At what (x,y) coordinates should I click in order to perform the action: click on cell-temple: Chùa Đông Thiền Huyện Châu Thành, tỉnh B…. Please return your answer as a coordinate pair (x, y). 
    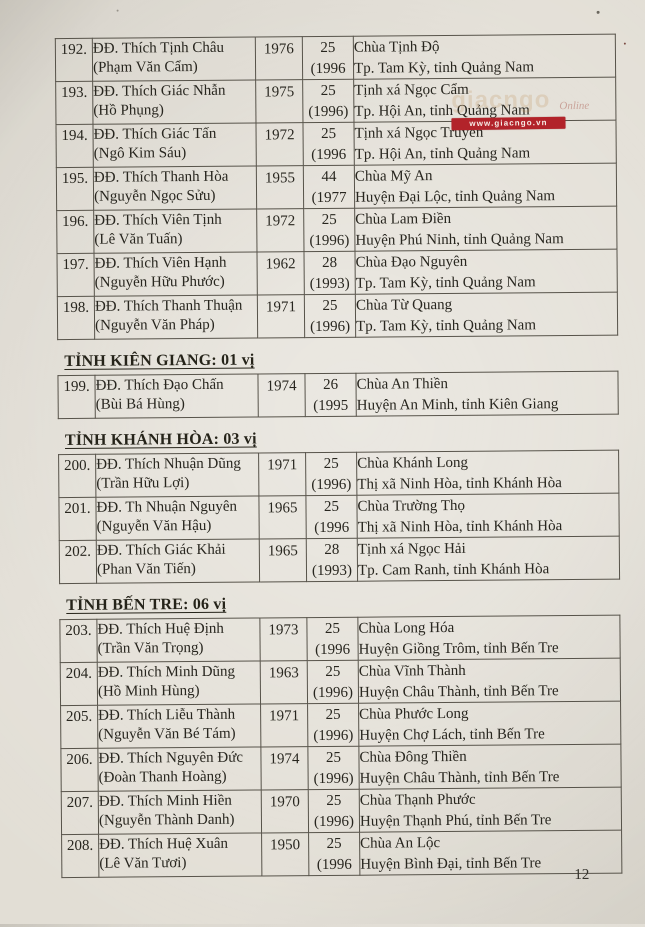
    Looking at the image, I should click on (490, 767).